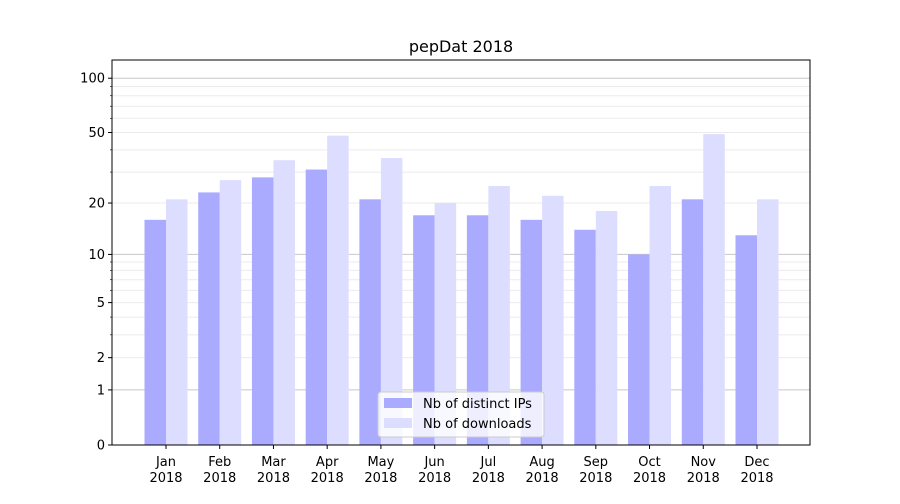 The image size is (900, 504). I want to click on x-tick-label: Mar, so click(273, 462).